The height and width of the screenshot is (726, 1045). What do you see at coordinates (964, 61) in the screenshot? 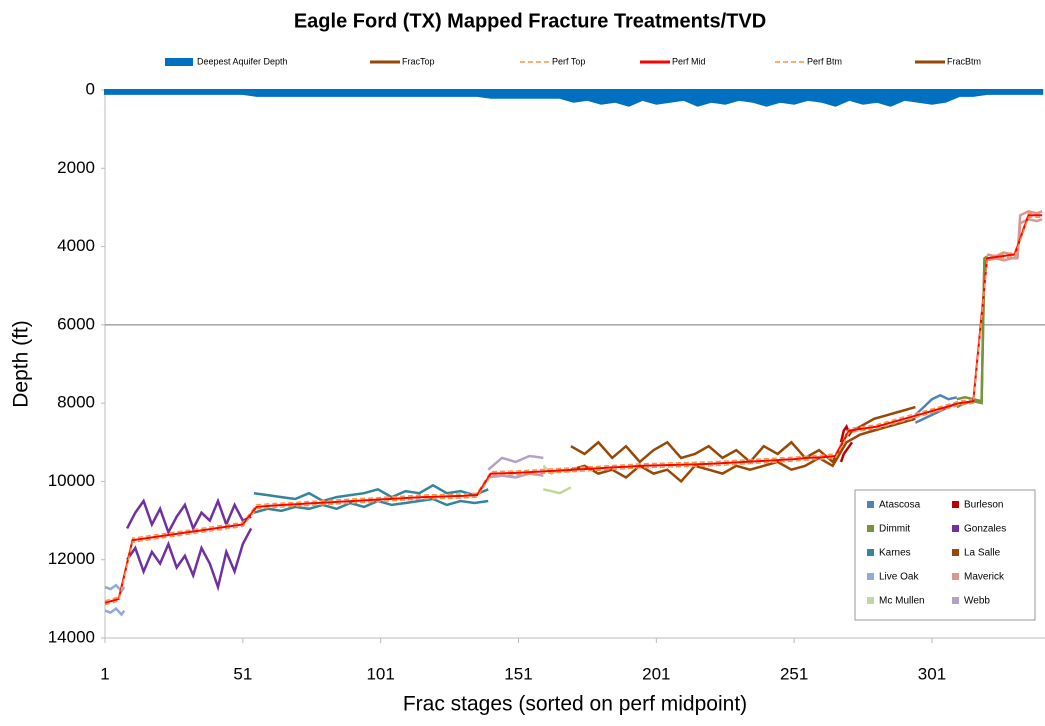
I see `legend-label: FracBtm` at bounding box center [964, 61].